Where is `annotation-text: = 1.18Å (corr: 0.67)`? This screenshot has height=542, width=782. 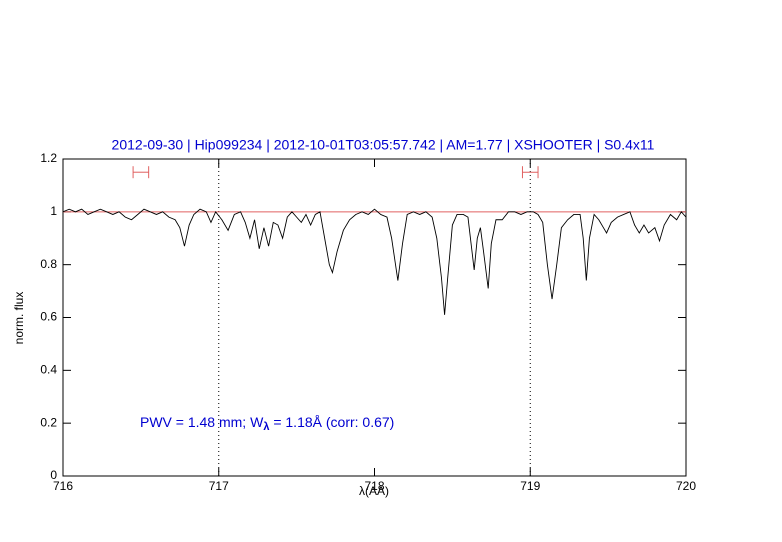
annotation-text: = 1.18Å (corr: 0.67) is located at coordinates (331, 422).